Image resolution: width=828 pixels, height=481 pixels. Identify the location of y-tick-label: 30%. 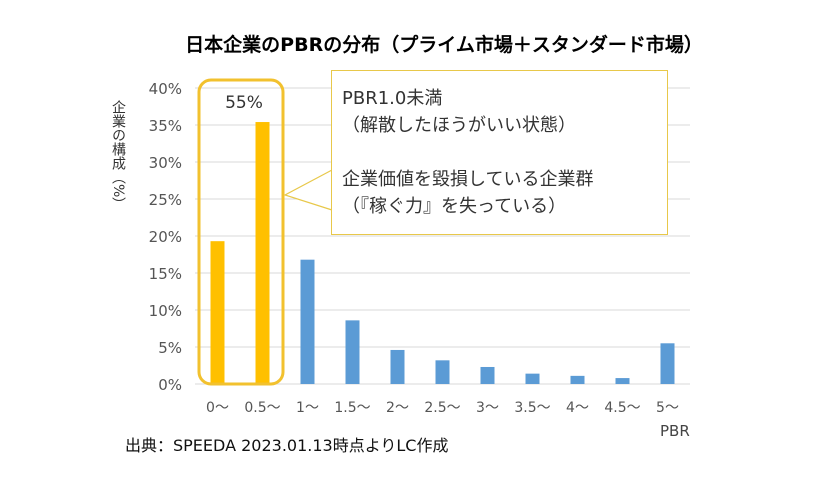
(165, 163).